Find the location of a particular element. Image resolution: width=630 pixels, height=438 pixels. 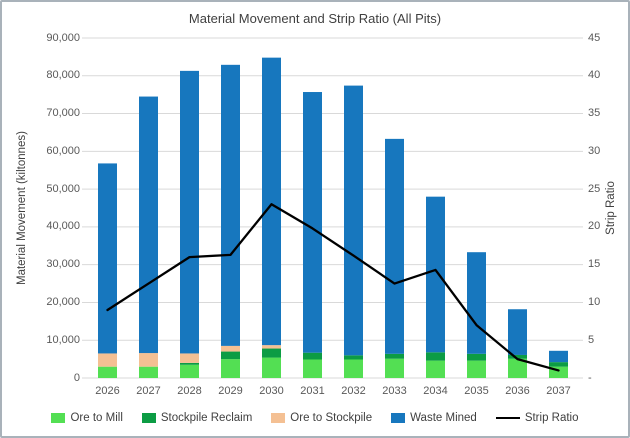

left-axis-tick-label: 20,000 is located at coordinates (63, 301).